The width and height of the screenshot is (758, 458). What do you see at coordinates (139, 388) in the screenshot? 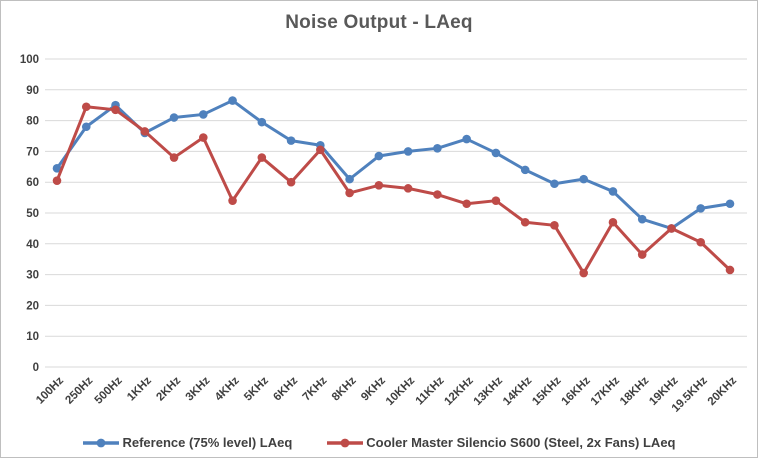
I see `x-tick-label: 1KHz` at bounding box center [139, 388].